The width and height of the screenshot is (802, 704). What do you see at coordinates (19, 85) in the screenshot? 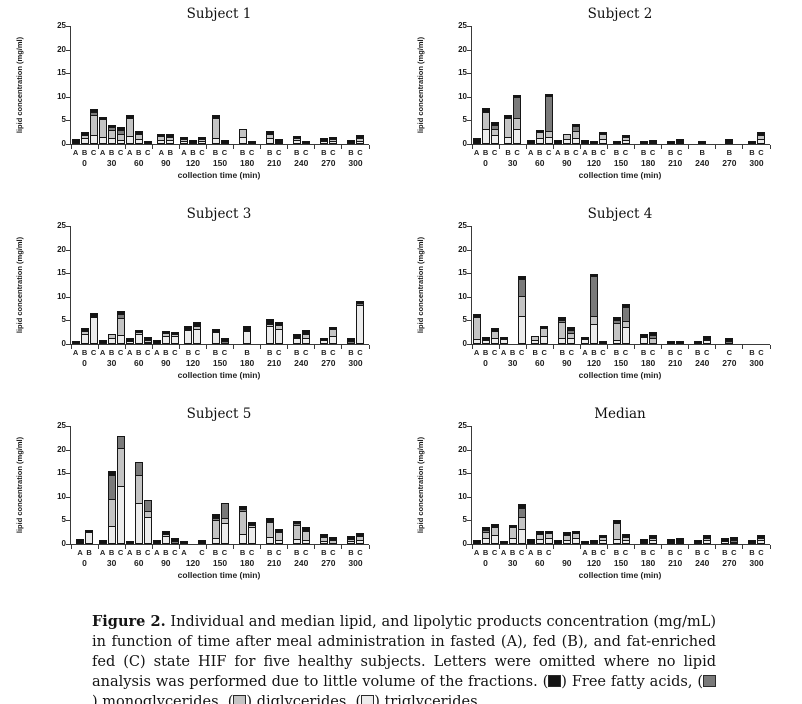
I see `y-axis-label: lipid concentration (mg/ml)` at bounding box center [19, 85].